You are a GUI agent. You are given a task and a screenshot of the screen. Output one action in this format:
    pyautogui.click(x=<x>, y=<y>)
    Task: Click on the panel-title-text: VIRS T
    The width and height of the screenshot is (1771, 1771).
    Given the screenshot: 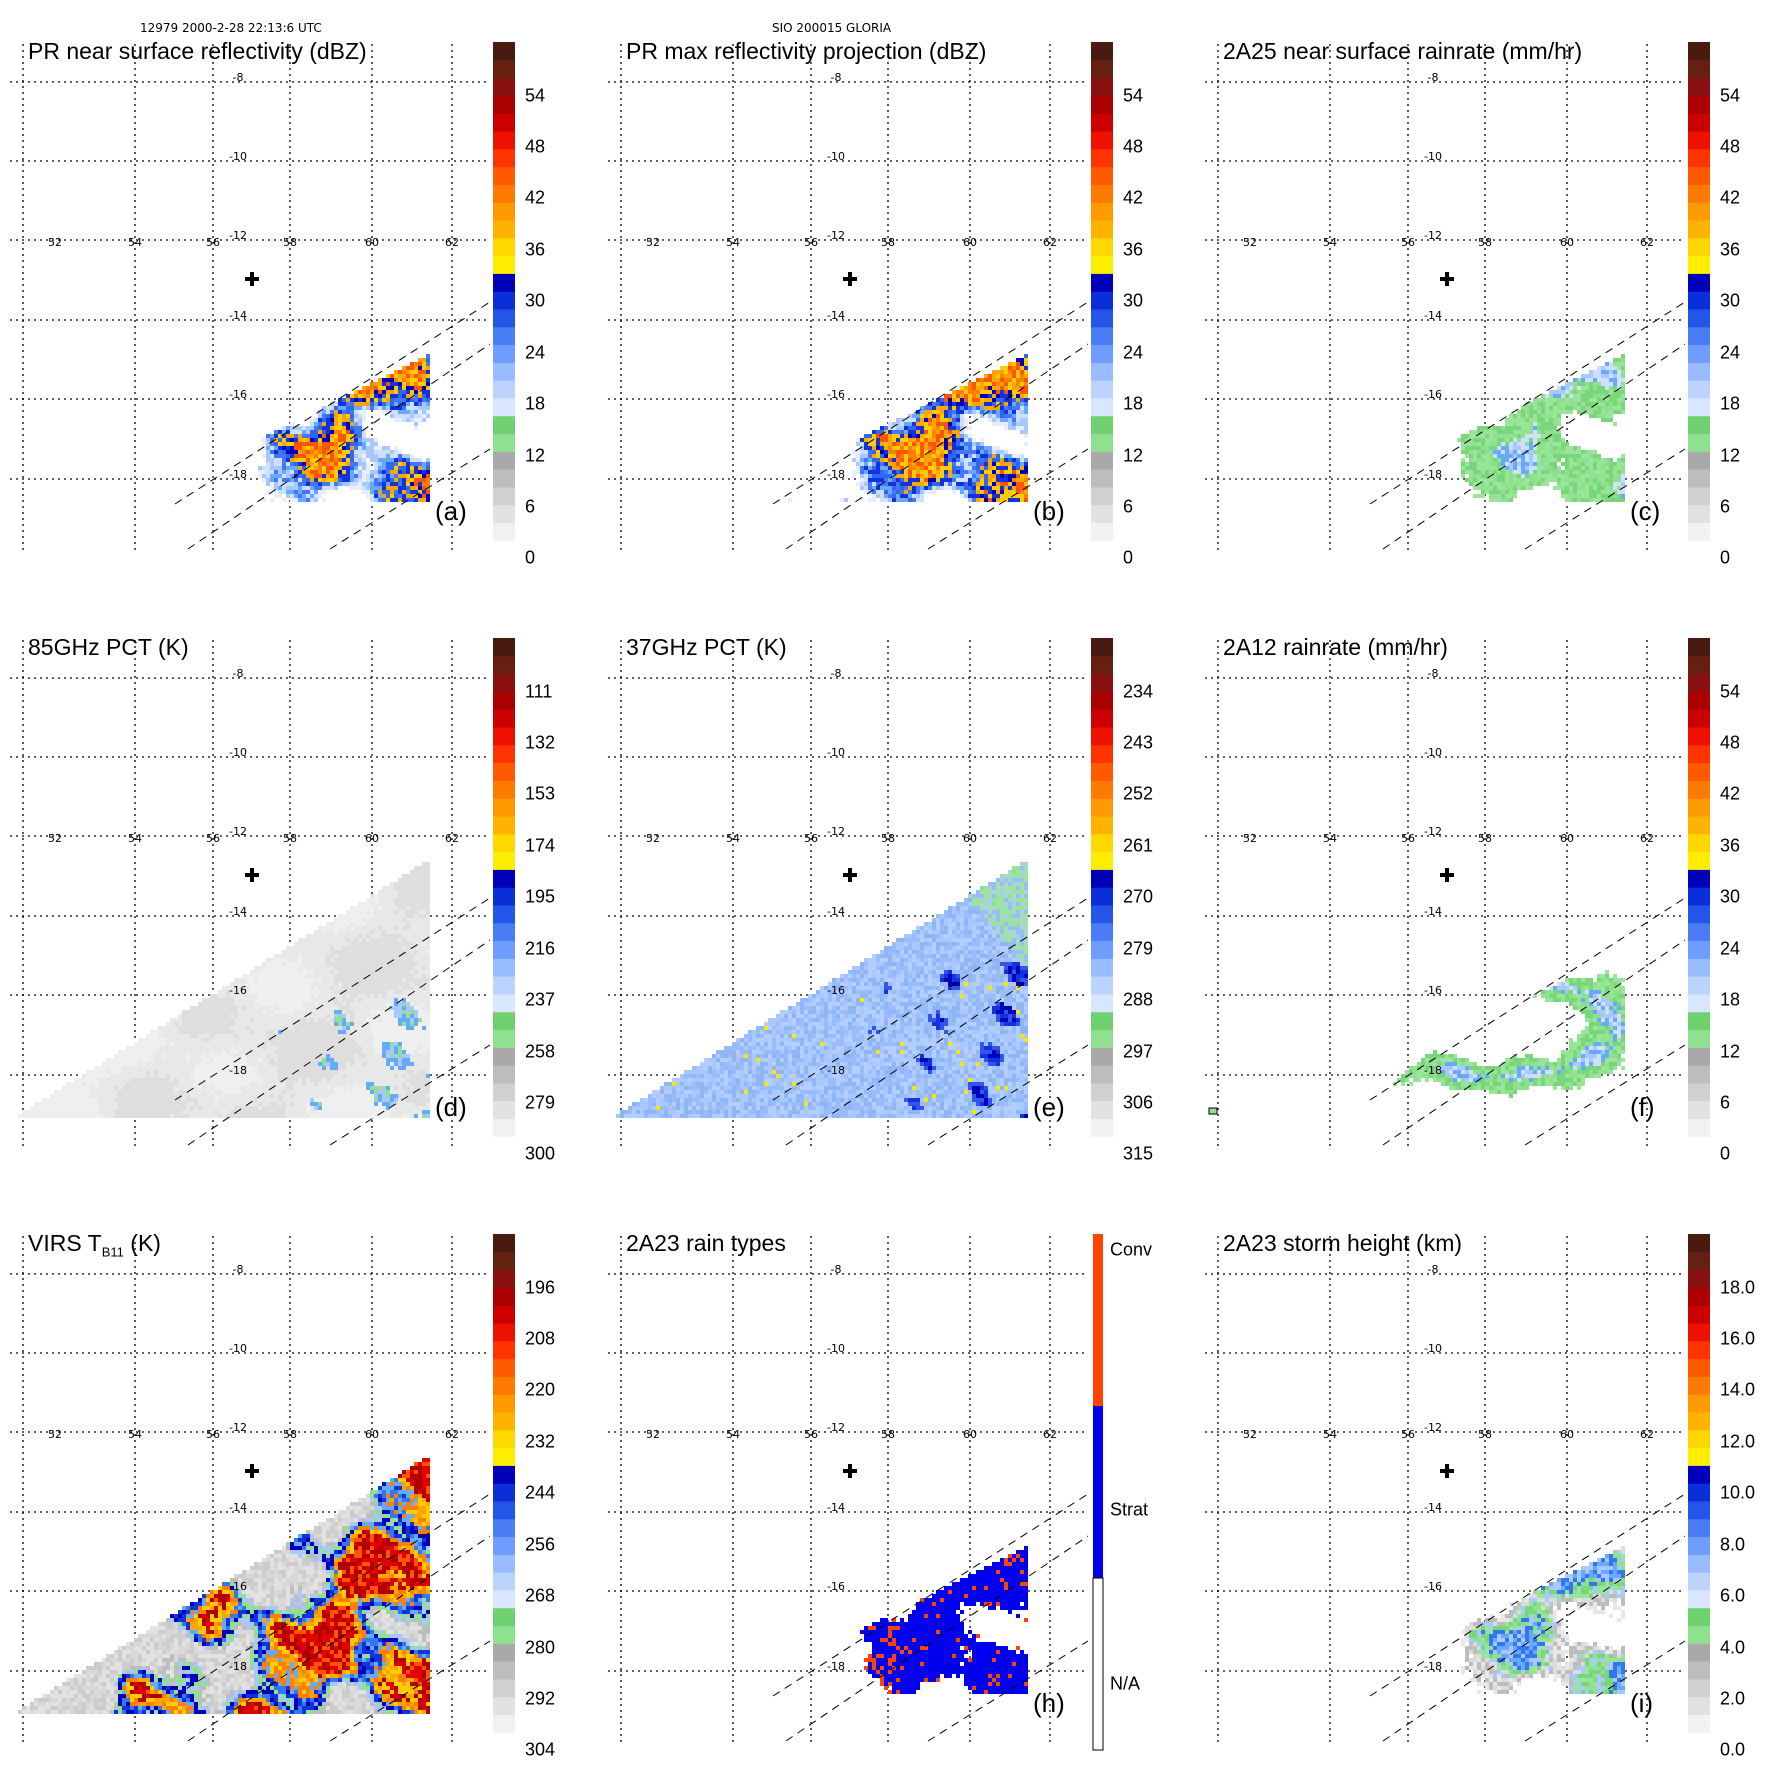 What is the action you would take?
    pyautogui.click(x=65, y=1243)
    